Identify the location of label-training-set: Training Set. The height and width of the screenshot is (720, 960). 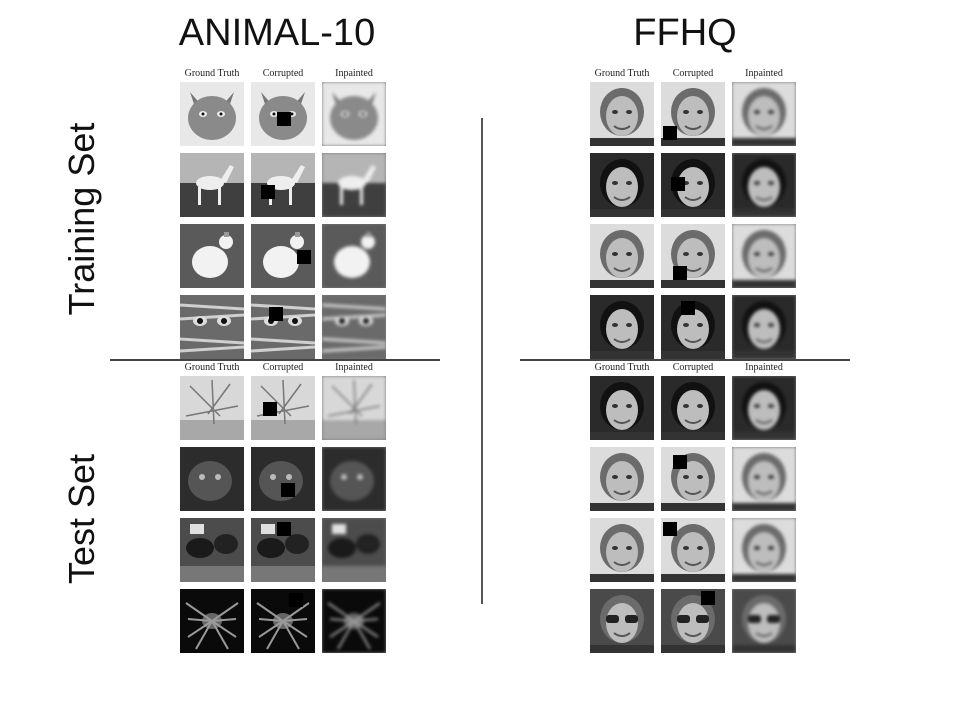
(81, 219).